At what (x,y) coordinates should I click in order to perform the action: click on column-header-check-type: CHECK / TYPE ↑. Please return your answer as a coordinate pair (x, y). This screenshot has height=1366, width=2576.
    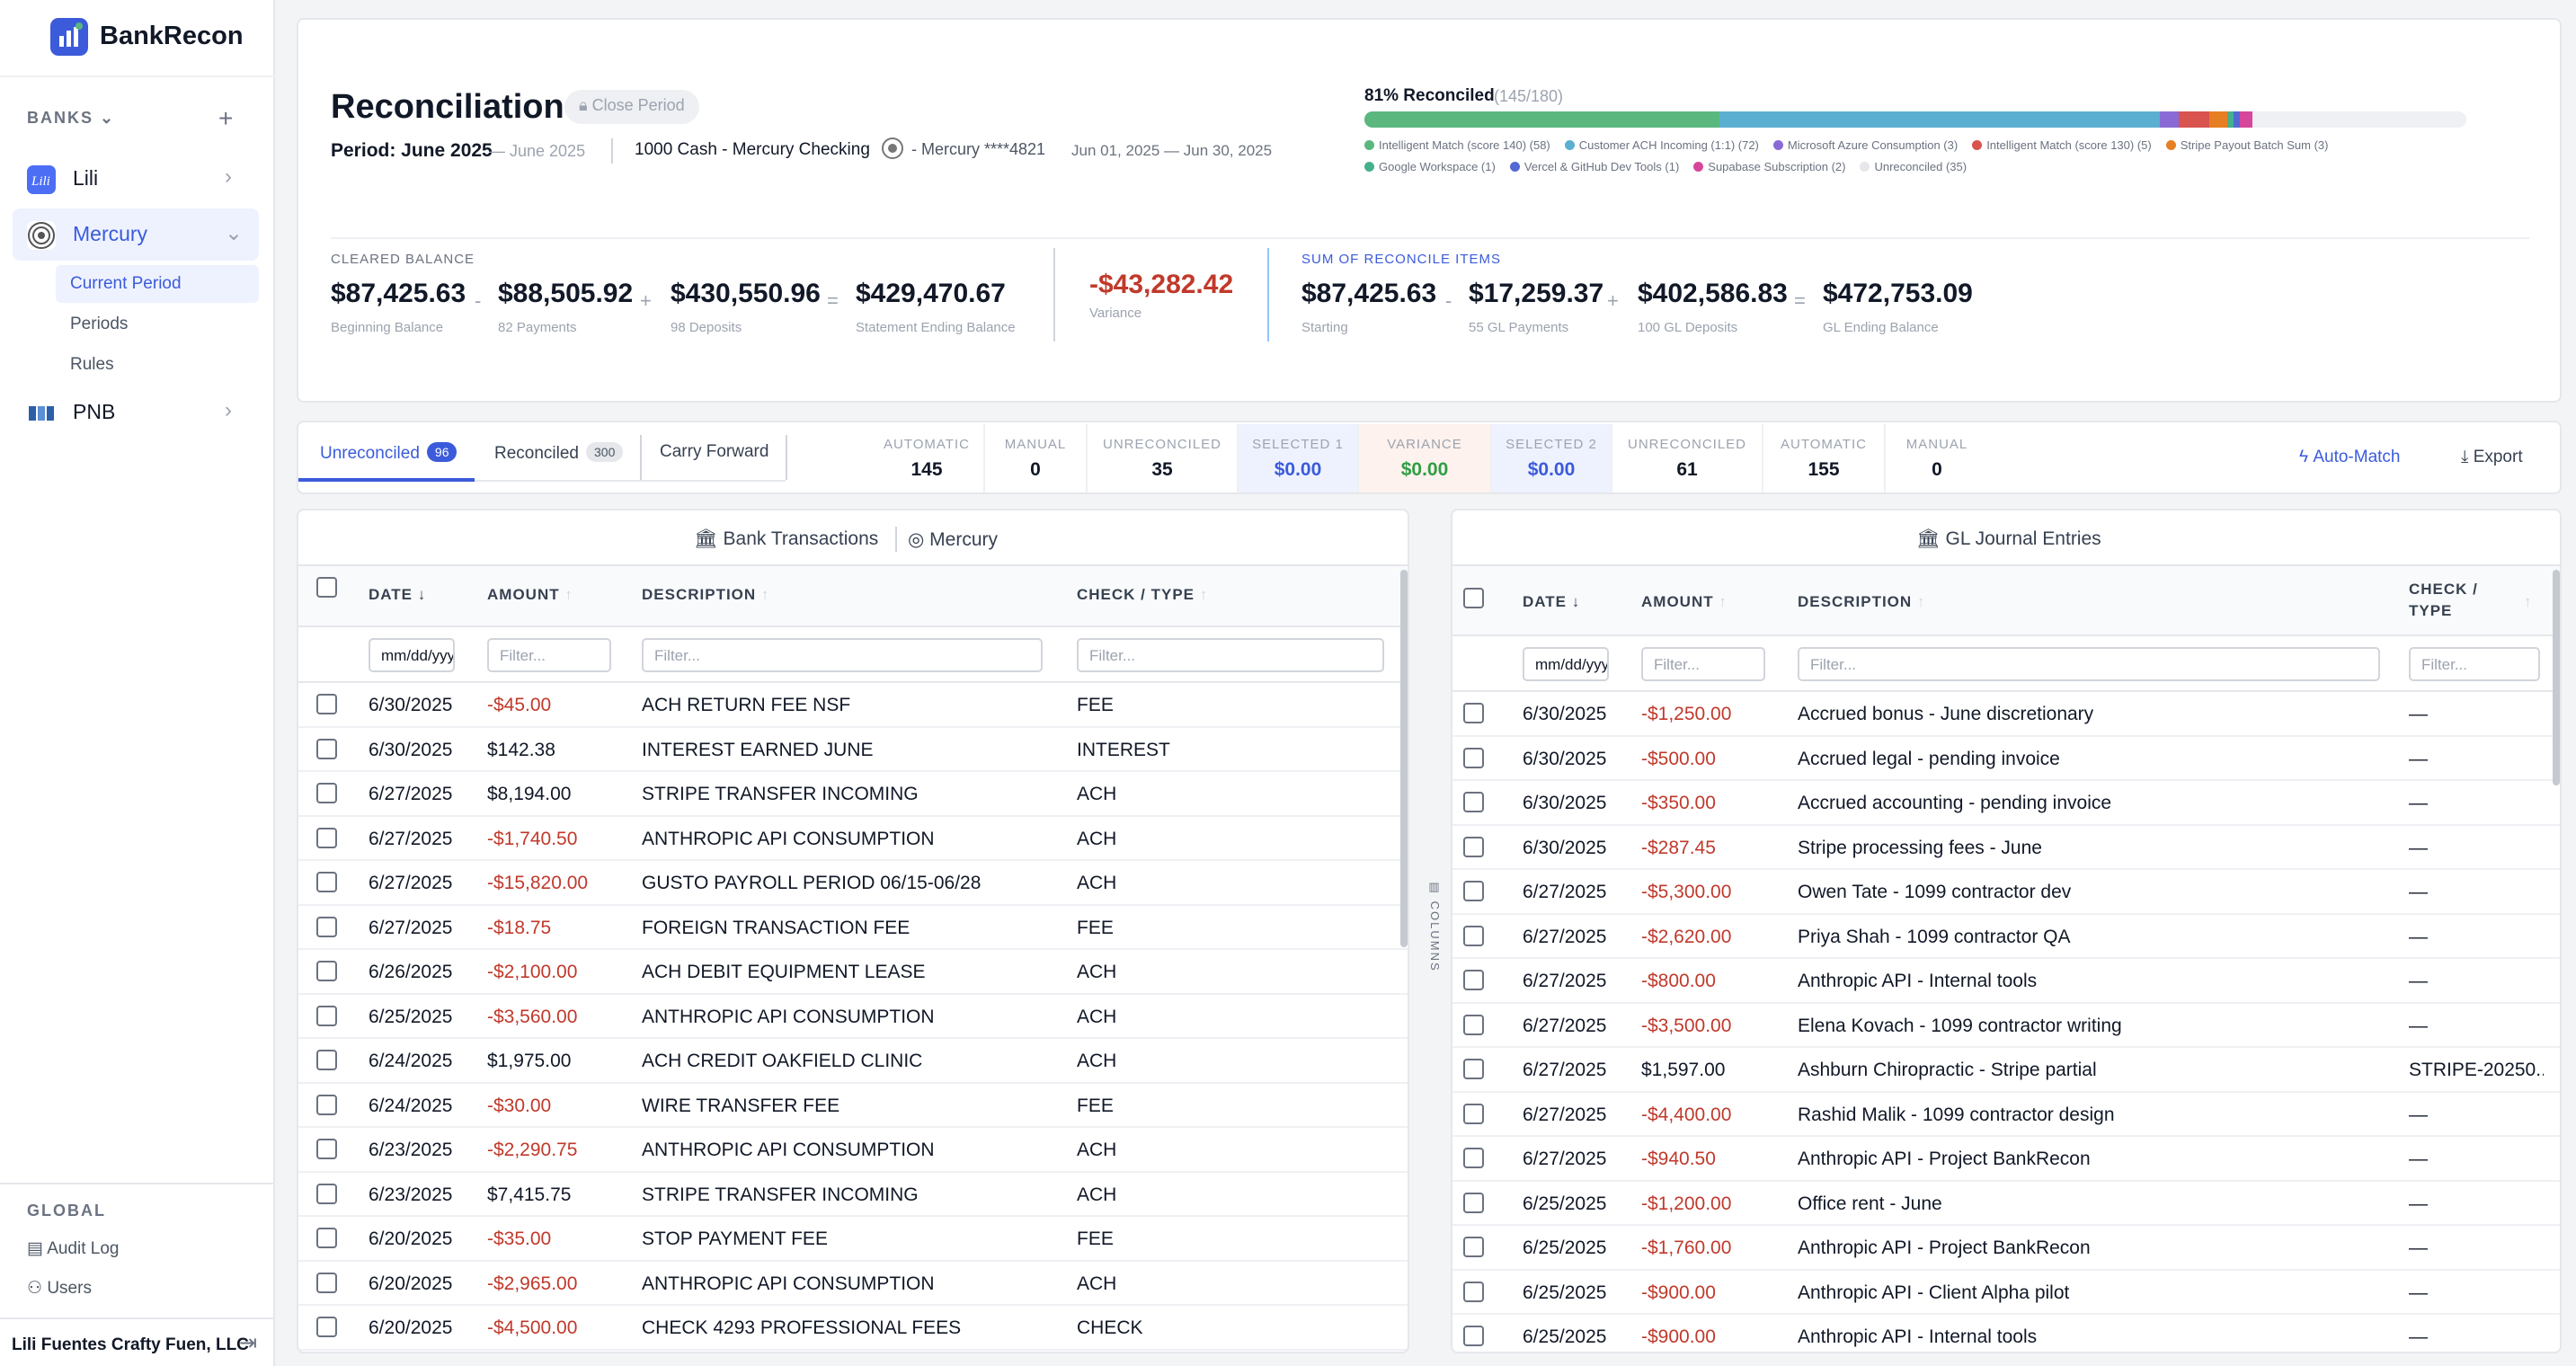
    Looking at the image, I should click on (1143, 594).